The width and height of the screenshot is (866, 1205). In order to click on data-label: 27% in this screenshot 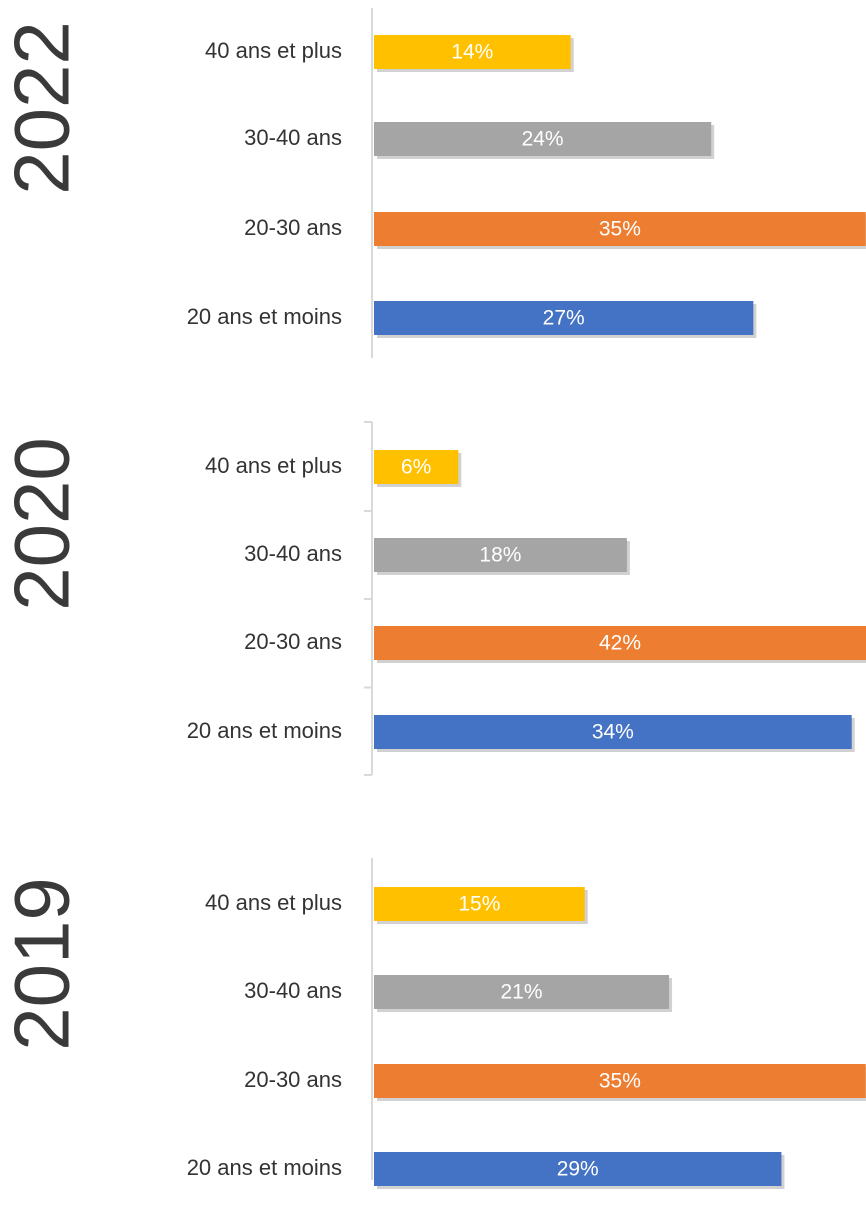, I will do `click(564, 318)`.